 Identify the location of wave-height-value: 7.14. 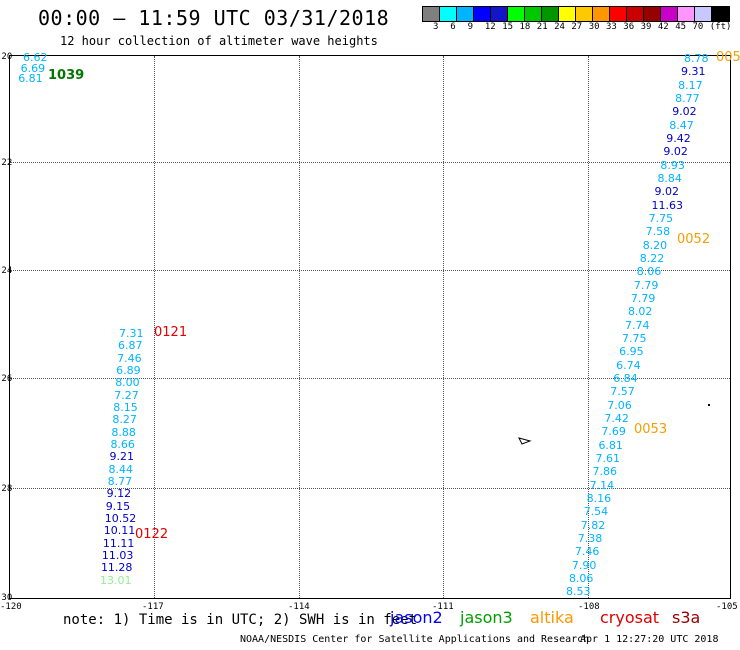
(602, 485).